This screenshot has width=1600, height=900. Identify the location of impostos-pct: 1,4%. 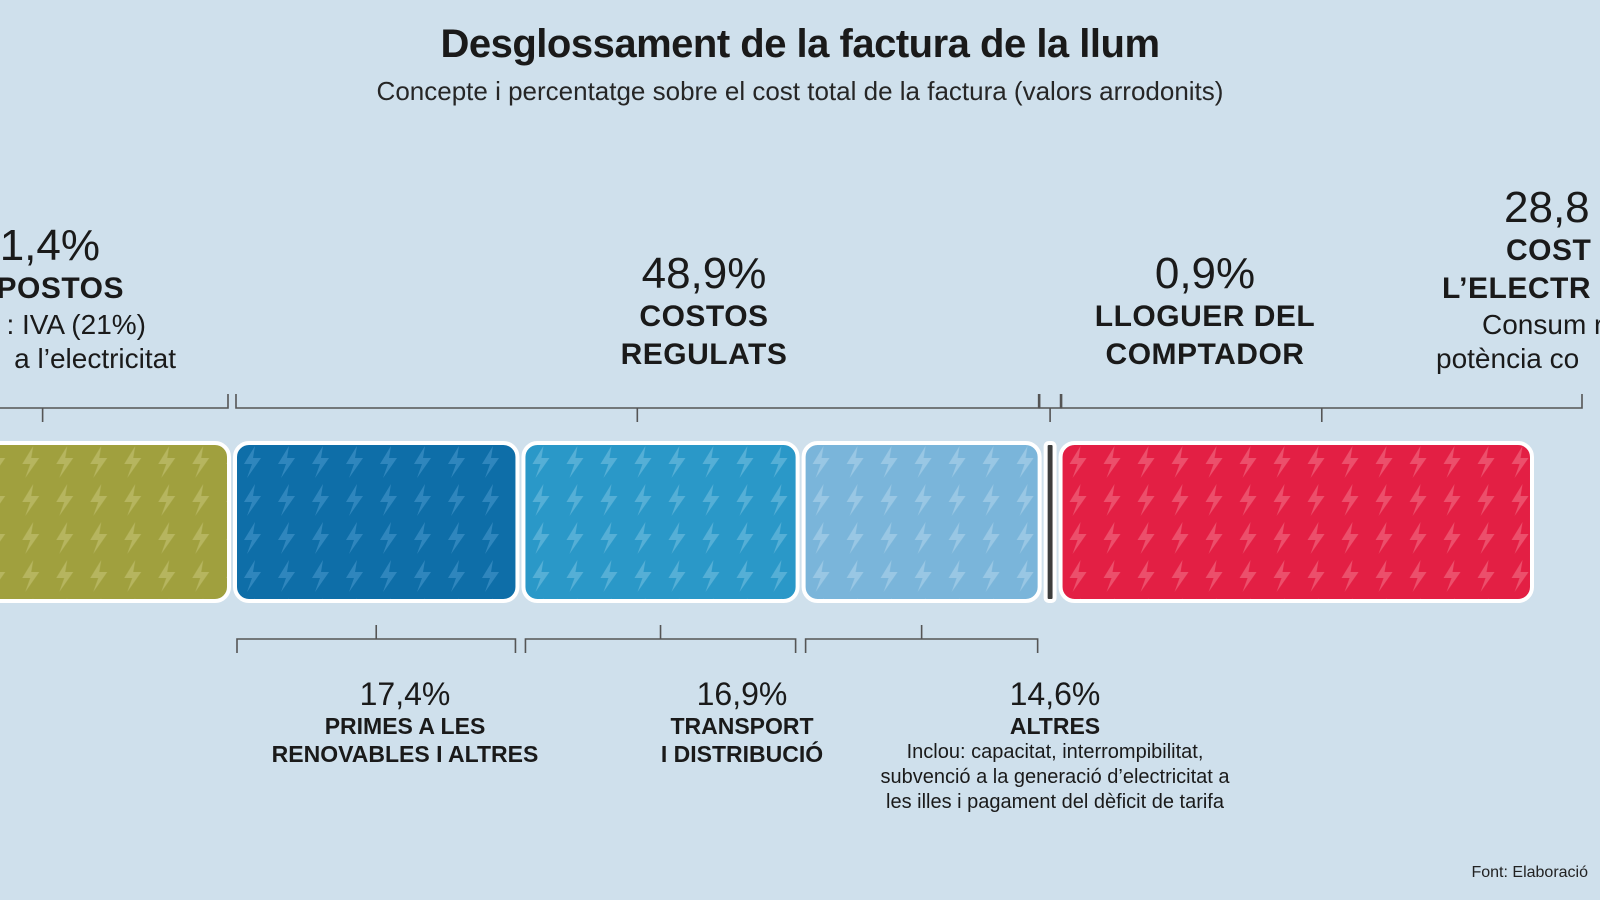
(50, 245).